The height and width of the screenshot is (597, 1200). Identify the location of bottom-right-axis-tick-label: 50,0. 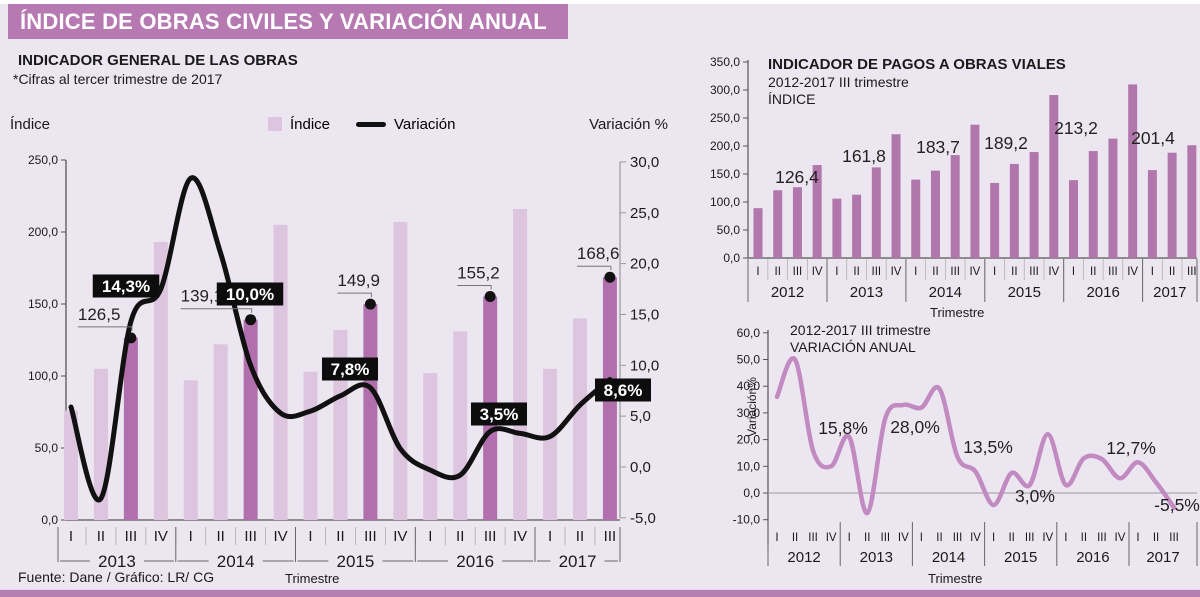
(749, 360).